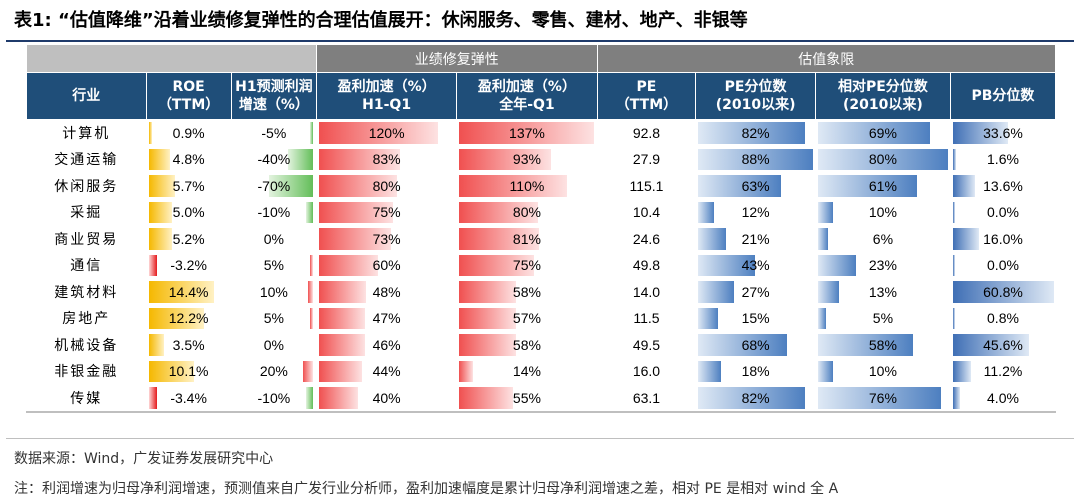 This screenshot has height=500, width=1080. Describe the element at coordinates (1003, 186) in the screenshot. I see `cell-pbp: 13.6%` at that location.